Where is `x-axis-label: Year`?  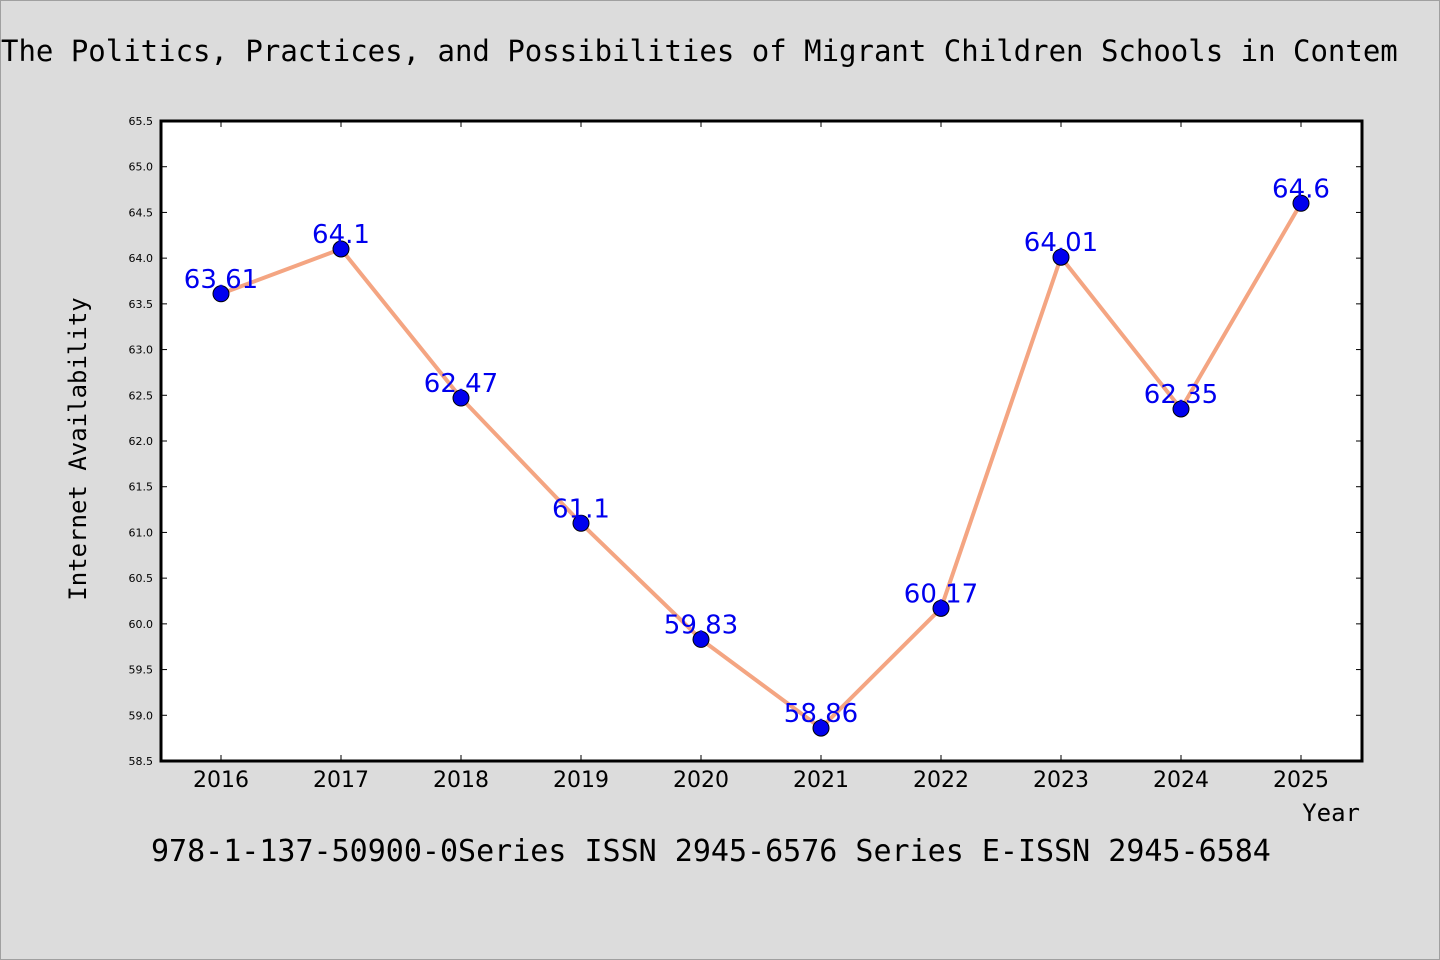 x-axis-label: Year is located at coordinates (1331, 813).